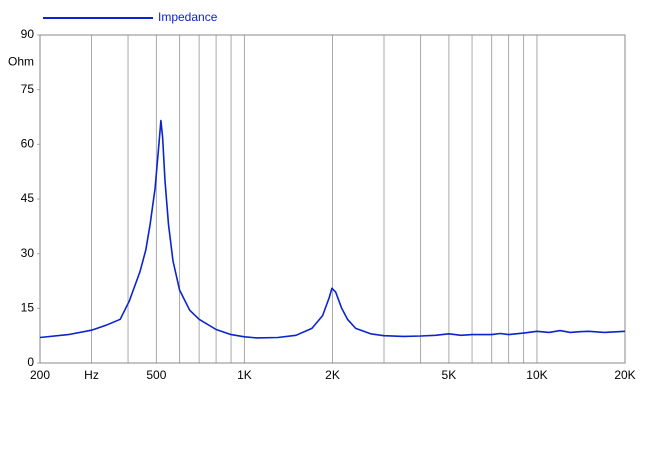 This screenshot has width=650, height=468. What do you see at coordinates (536, 375) in the screenshot?
I see `x-tick-label: 10K` at bounding box center [536, 375].